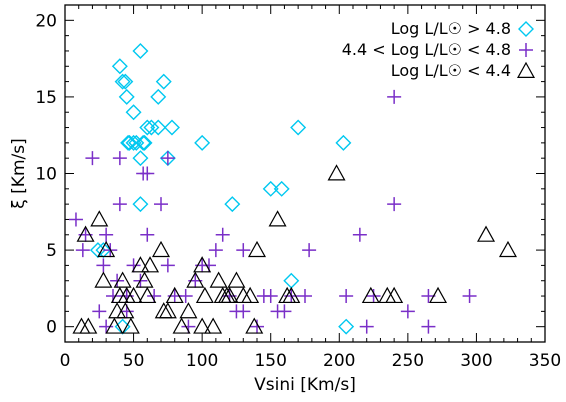 The width and height of the screenshot is (566, 402). Describe the element at coordinates (526, 70) in the screenshot. I see `legend-triangle-point` at that location.